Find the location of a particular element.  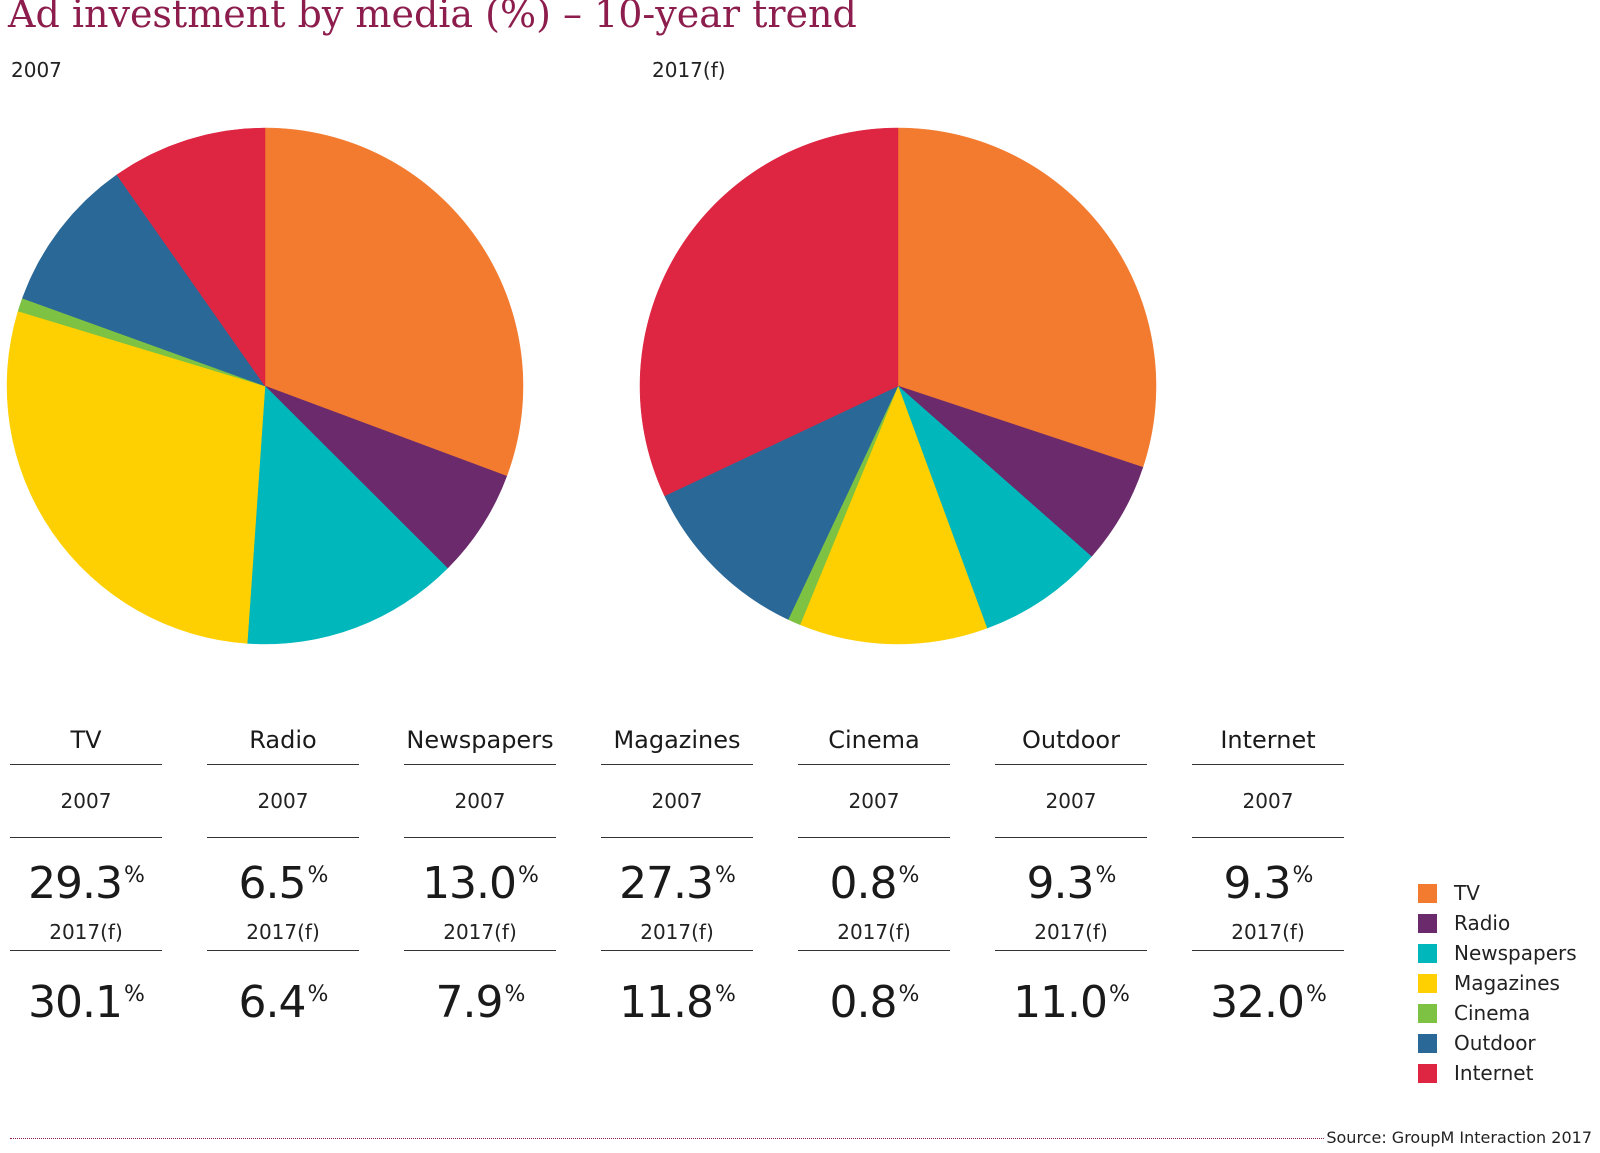

value-2007: 0.8% is located at coordinates (874, 876).